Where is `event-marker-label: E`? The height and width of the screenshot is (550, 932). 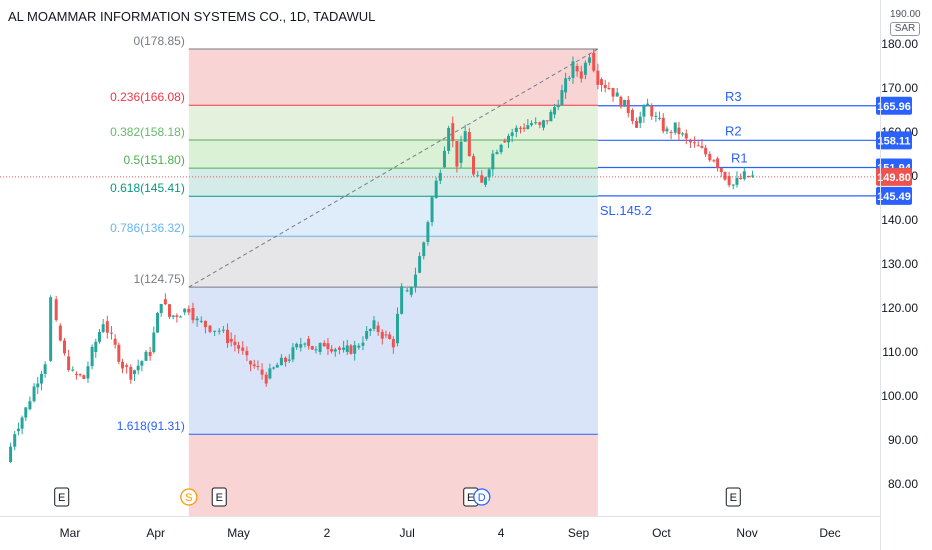
event-marker-label: E is located at coordinates (61, 498).